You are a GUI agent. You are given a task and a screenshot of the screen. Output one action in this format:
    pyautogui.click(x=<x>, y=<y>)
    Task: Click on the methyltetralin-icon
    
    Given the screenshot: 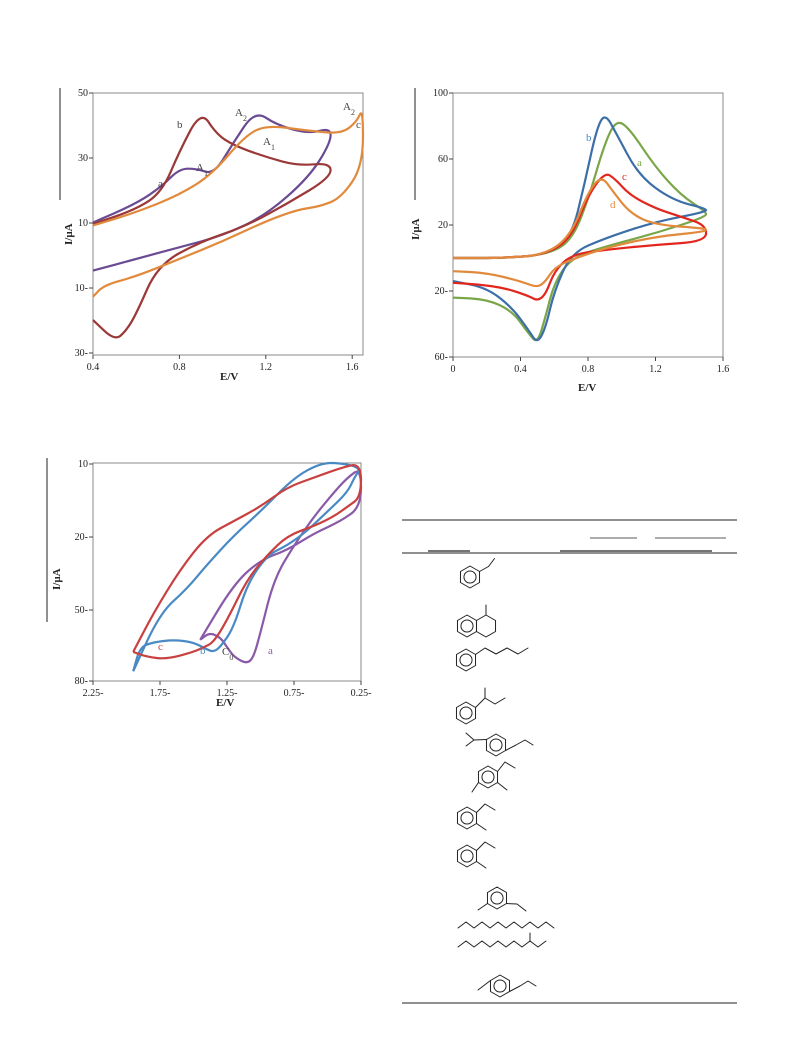 What is the action you would take?
    pyautogui.click(x=476, y=621)
    